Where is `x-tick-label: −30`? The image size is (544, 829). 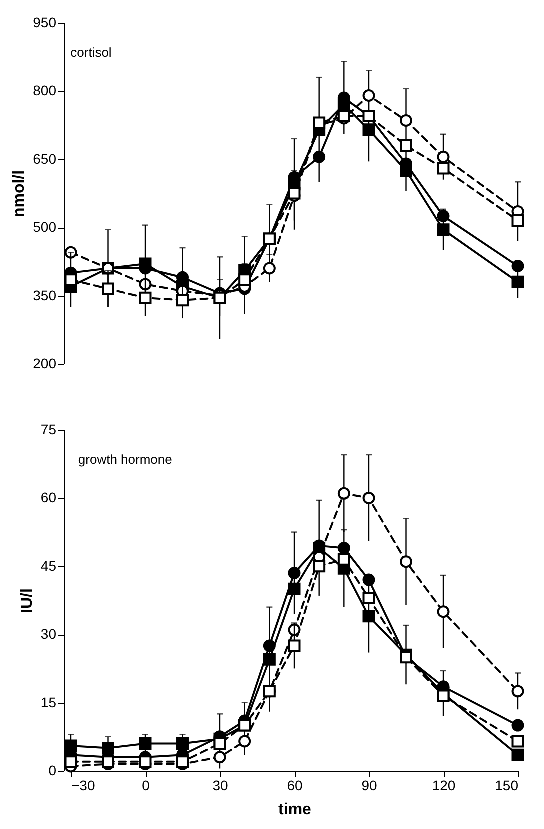 x-tick-label: −30 is located at coordinates (84, 786).